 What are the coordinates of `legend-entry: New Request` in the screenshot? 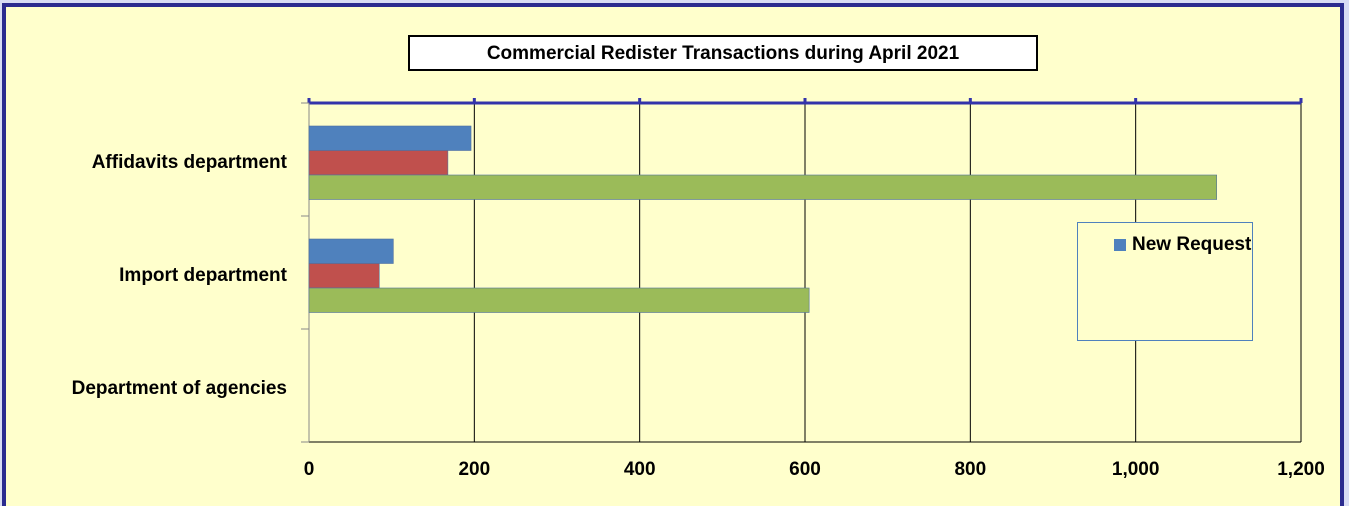 It's located at (1182, 244).